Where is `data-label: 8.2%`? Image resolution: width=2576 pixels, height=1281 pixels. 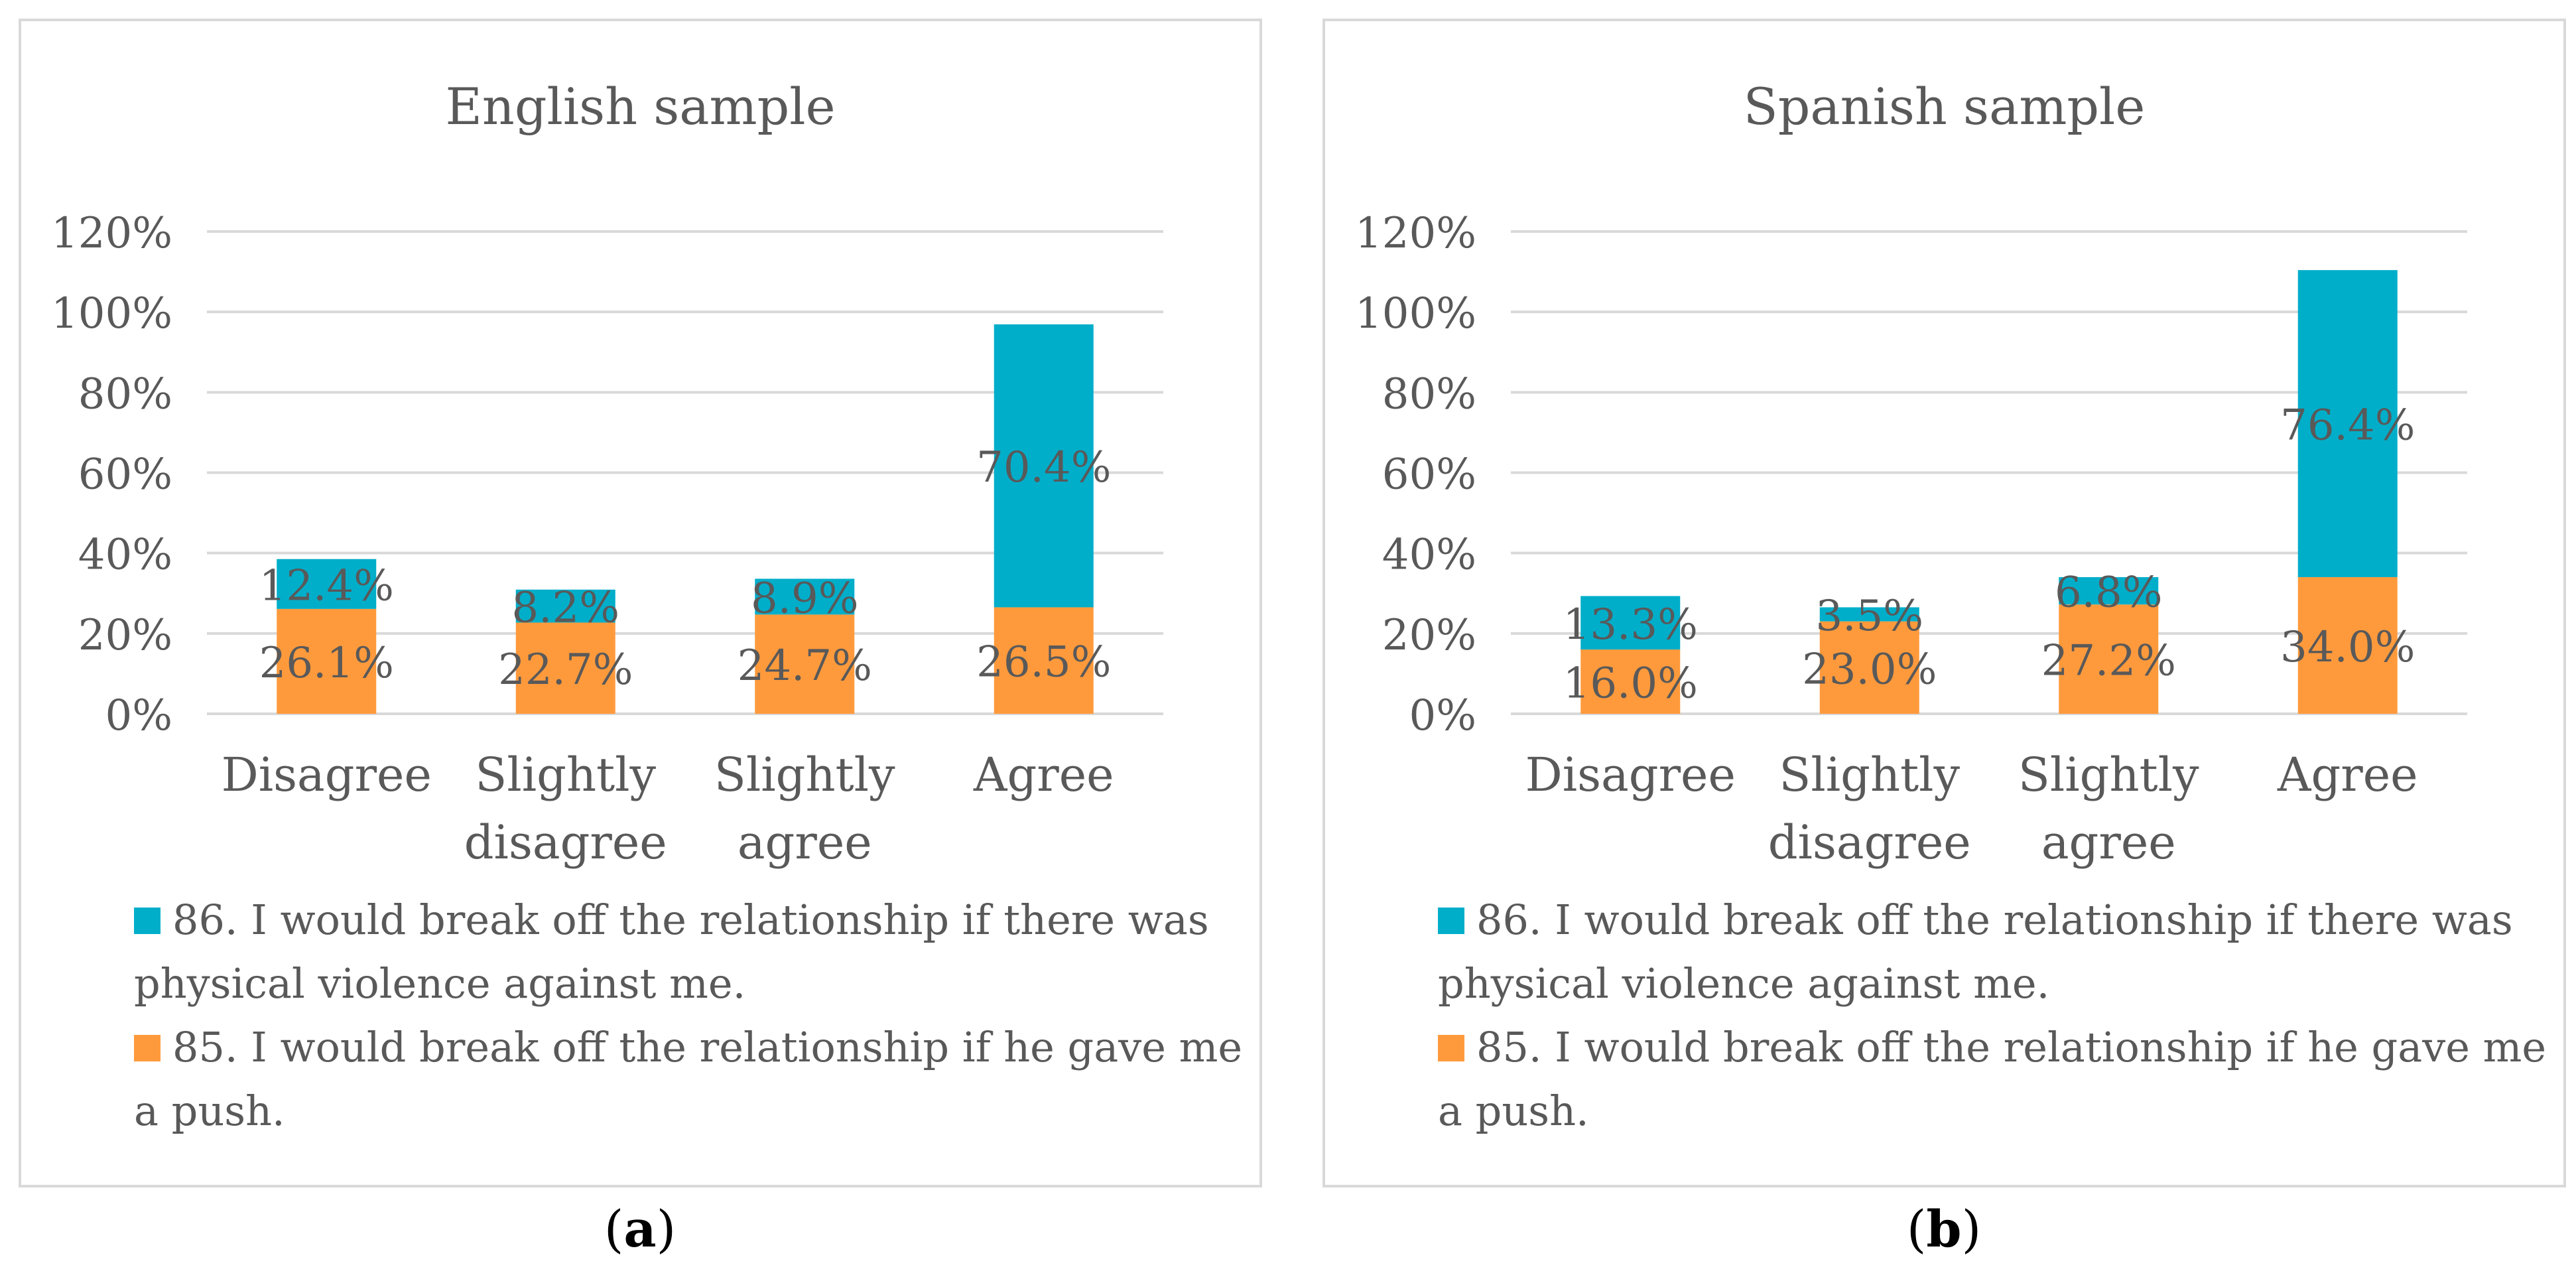 data-label: 8.2% is located at coordinates (565, 608).